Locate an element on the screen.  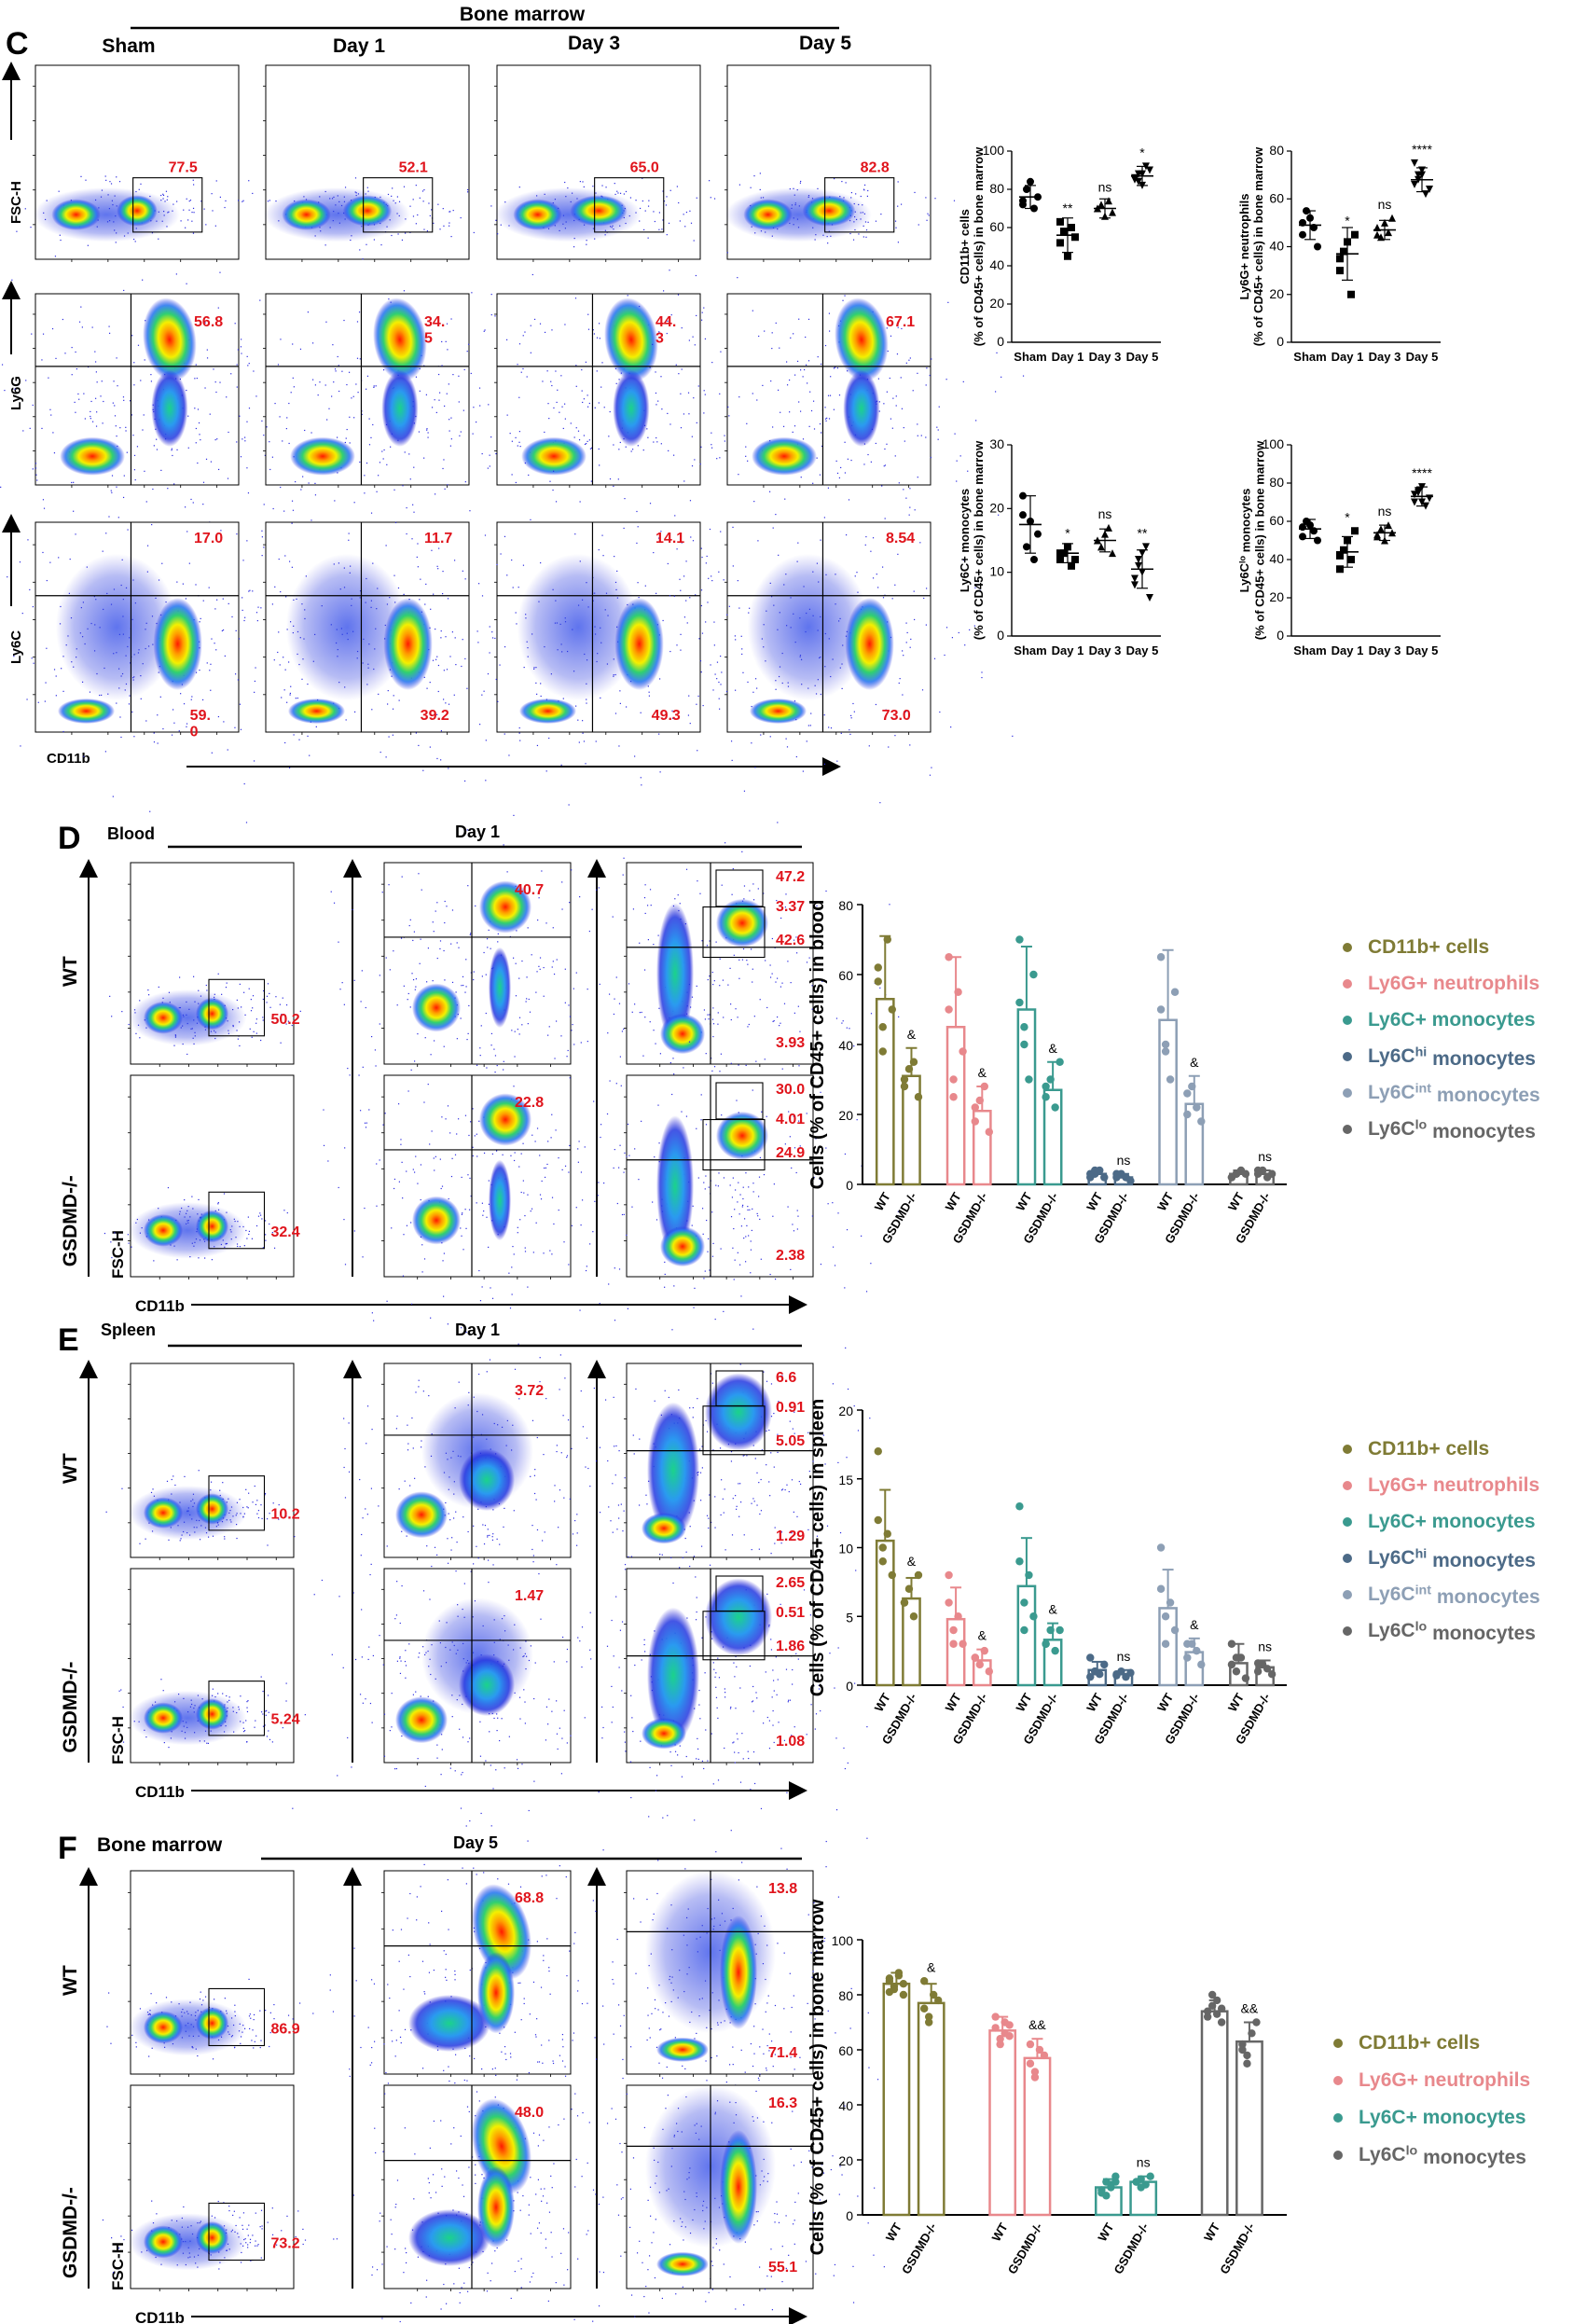
legend-label-sup: hi is located at coordinates (1422, 1052).